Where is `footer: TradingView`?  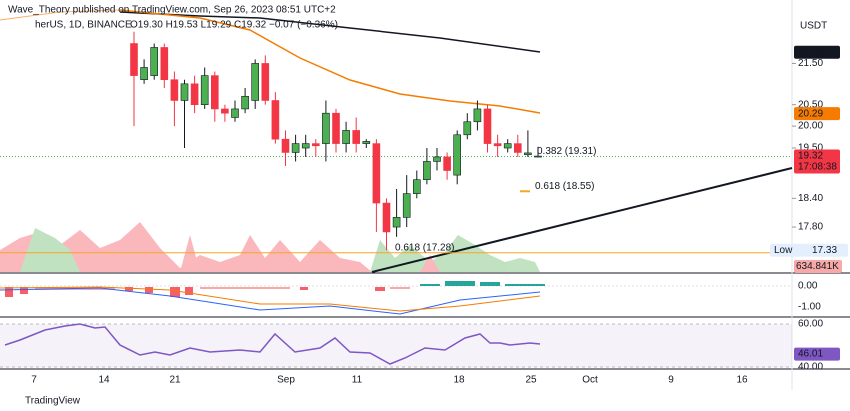
footer: TradingView is located at coordinates (53, 401).